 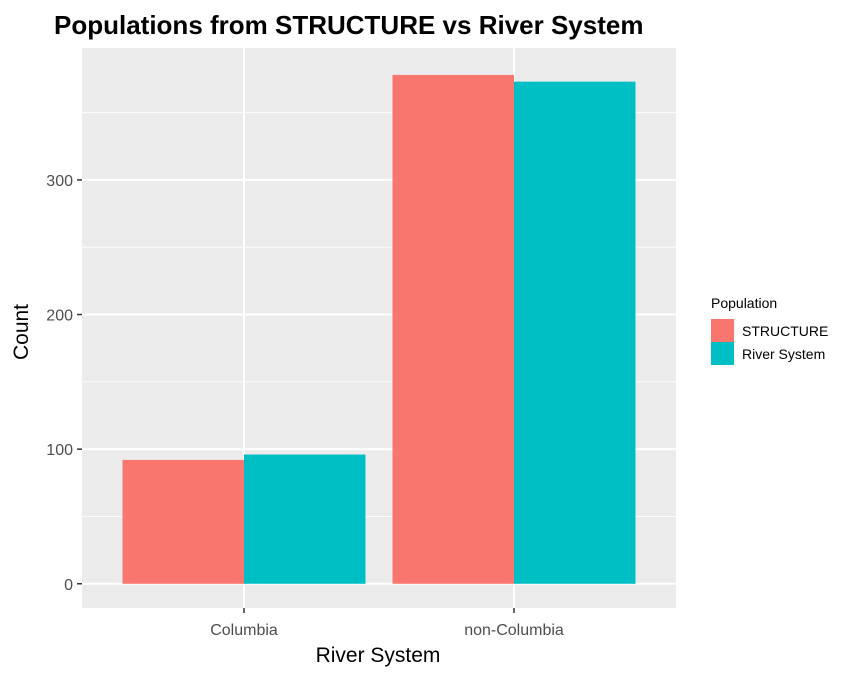 What do you see at coordinates (59, 316) in the screenshot?
I see `y-tick-label: 200` at bounding box center [59, 316].